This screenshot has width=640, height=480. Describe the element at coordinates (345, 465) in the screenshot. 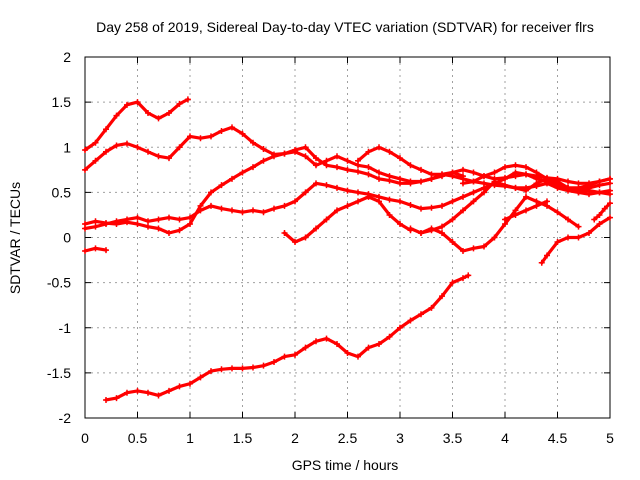

I see `x-axis-title: GPS time / hours` at that location.